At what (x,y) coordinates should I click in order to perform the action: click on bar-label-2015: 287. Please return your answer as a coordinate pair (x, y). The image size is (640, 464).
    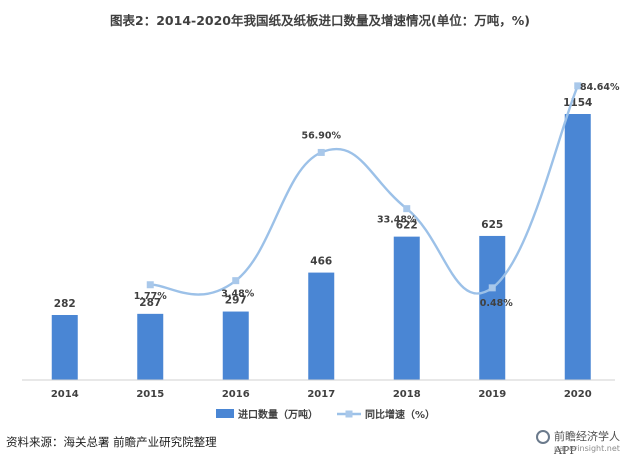
    Looking at the image, I should click on (150, 303).